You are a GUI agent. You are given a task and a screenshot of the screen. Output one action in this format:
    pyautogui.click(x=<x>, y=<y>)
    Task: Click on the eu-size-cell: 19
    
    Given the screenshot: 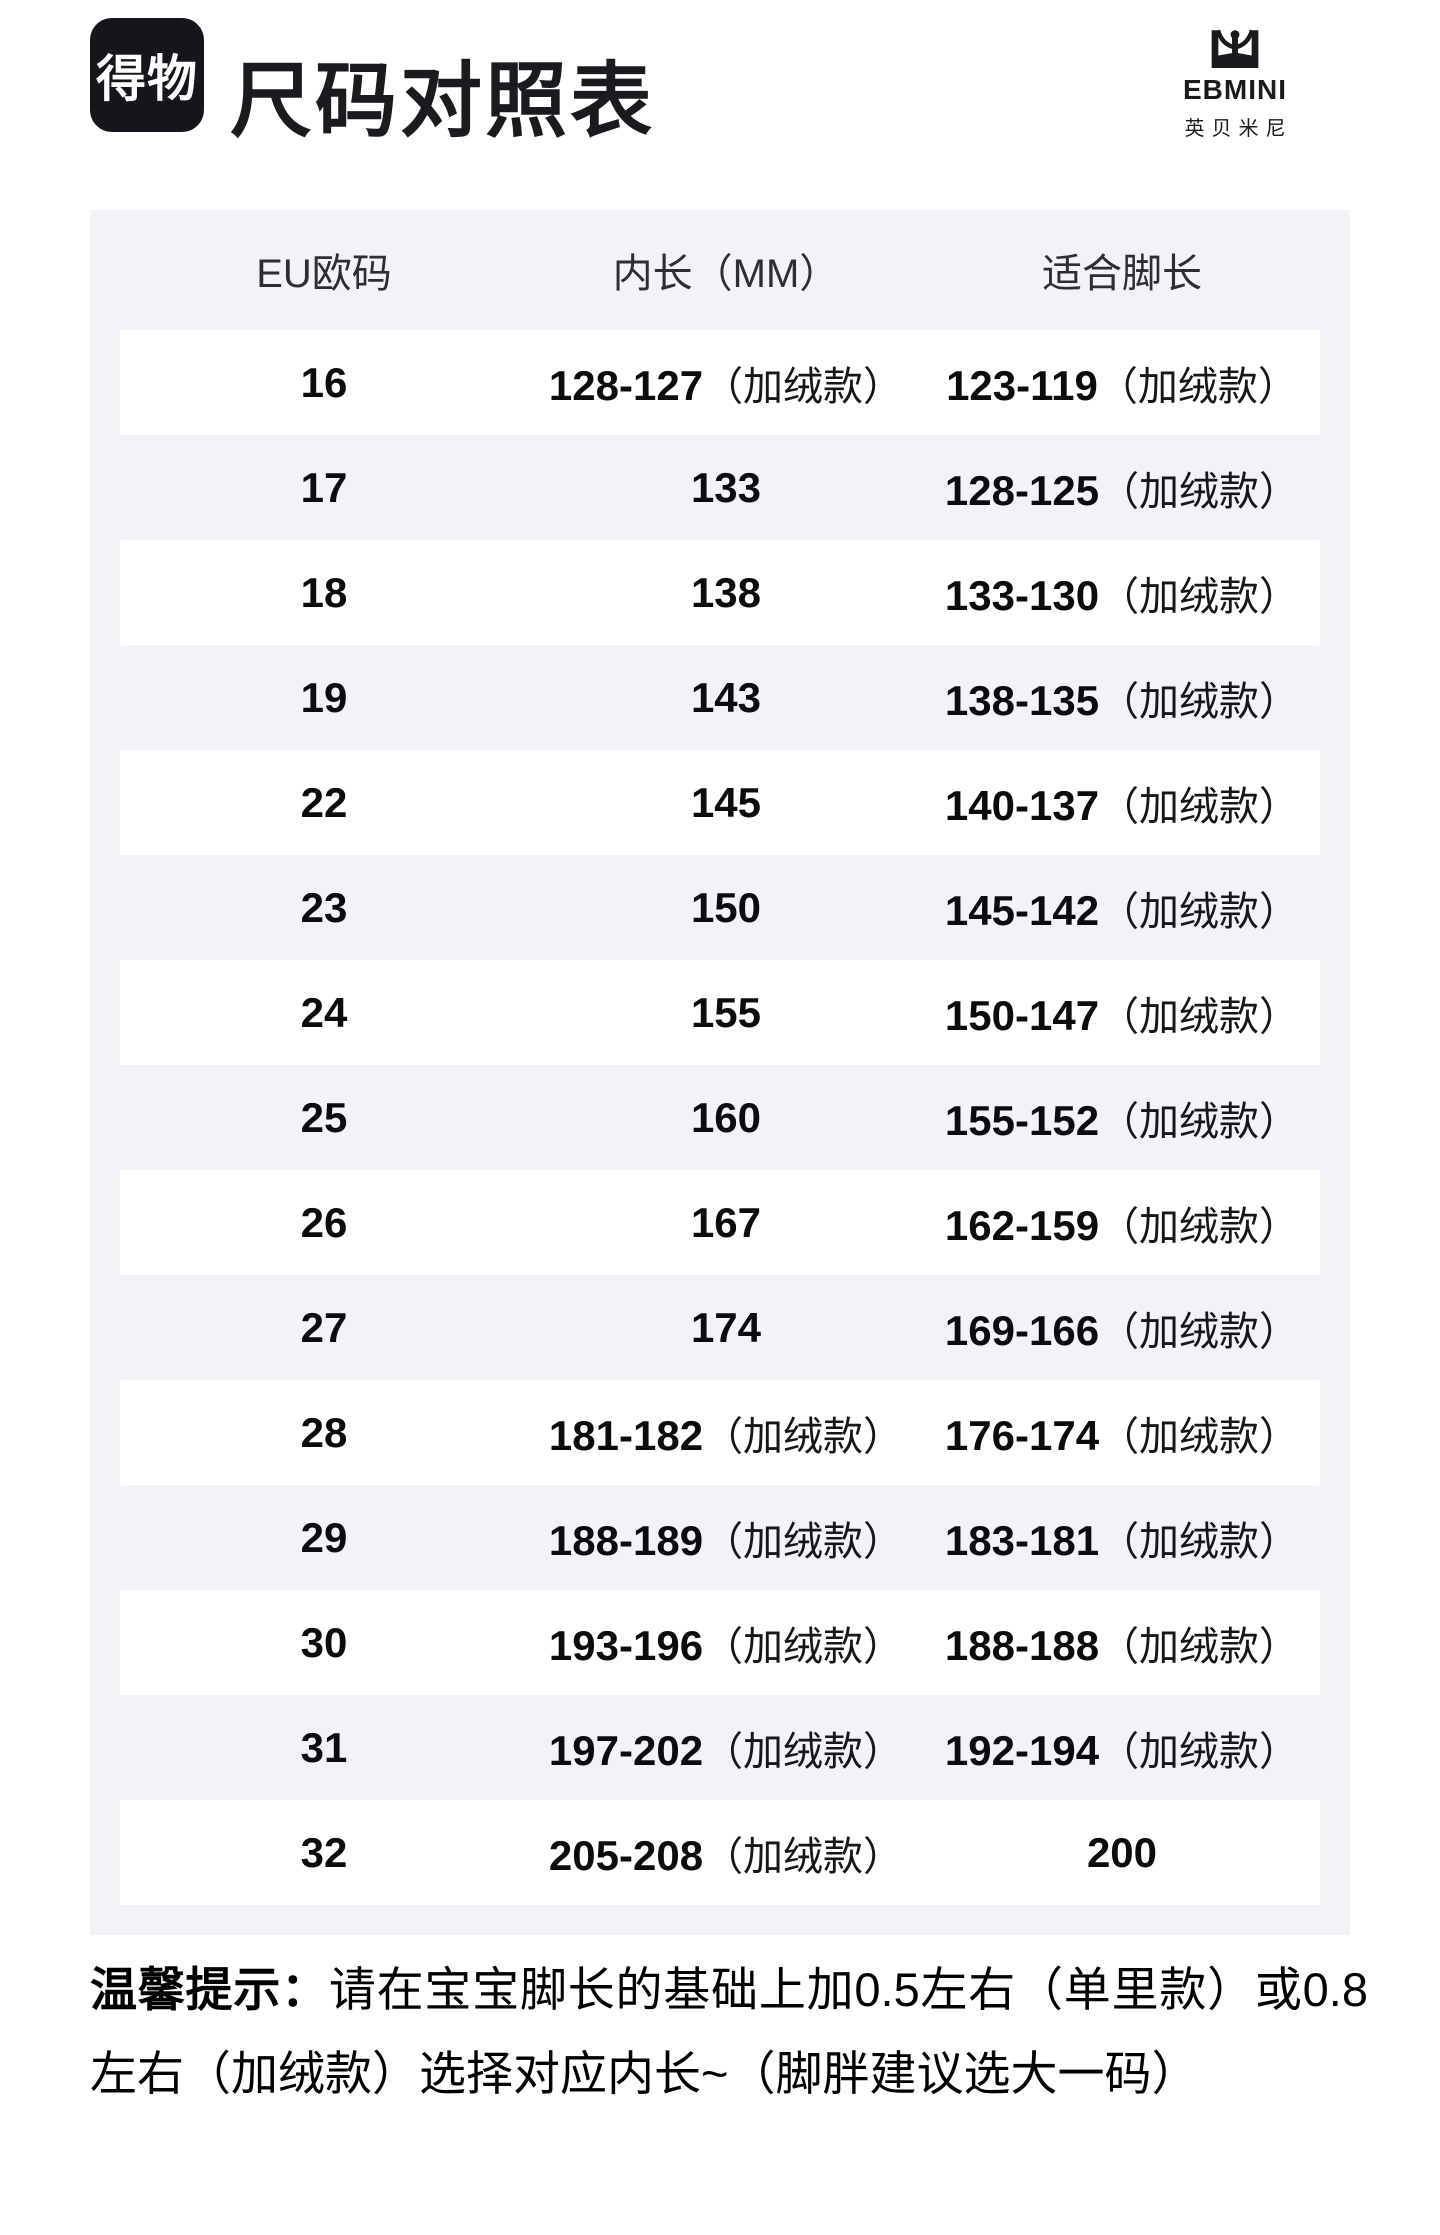 What is the action you would take?
    pyautogui.click(x=324, y=697)
    